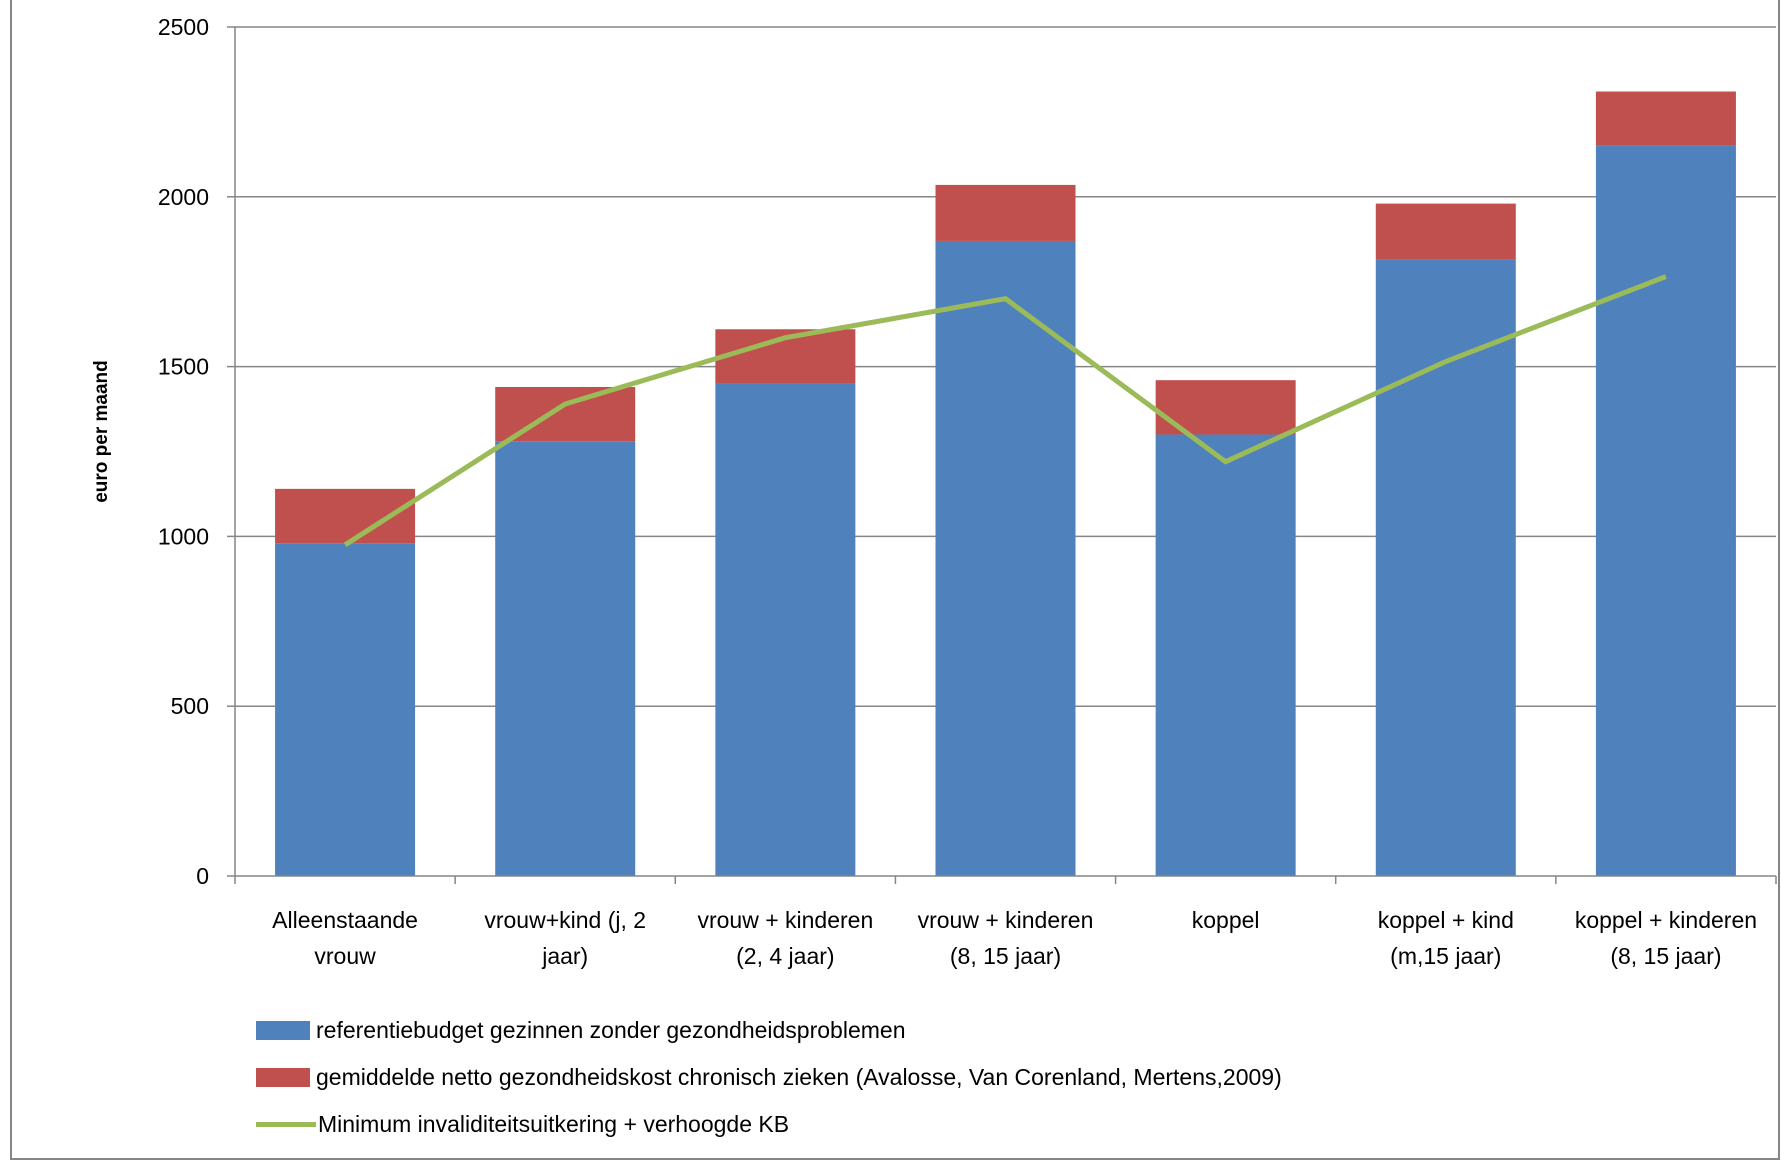 This screenshot has height=1160, width=1782. I want to click on legend-line-swatch, so click(286, 1124).